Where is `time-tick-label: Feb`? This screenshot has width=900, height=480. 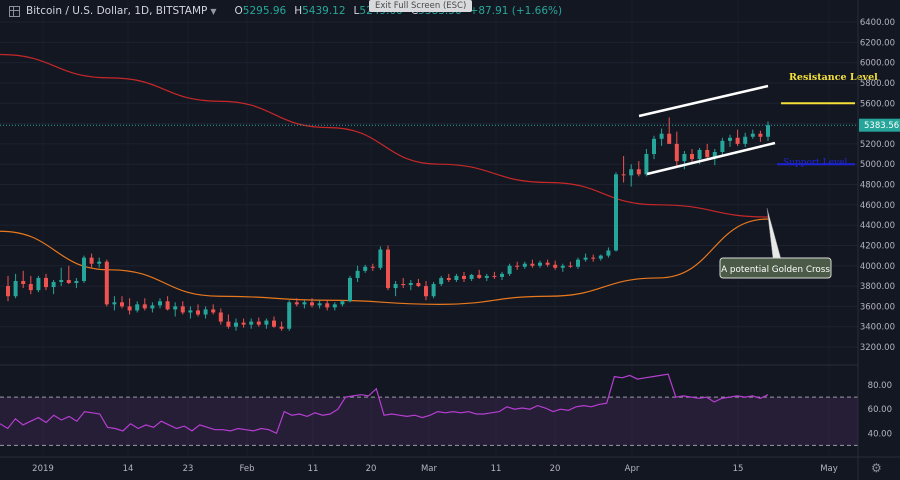
time-tick-label: Feb is located at coordinates (246, 469).